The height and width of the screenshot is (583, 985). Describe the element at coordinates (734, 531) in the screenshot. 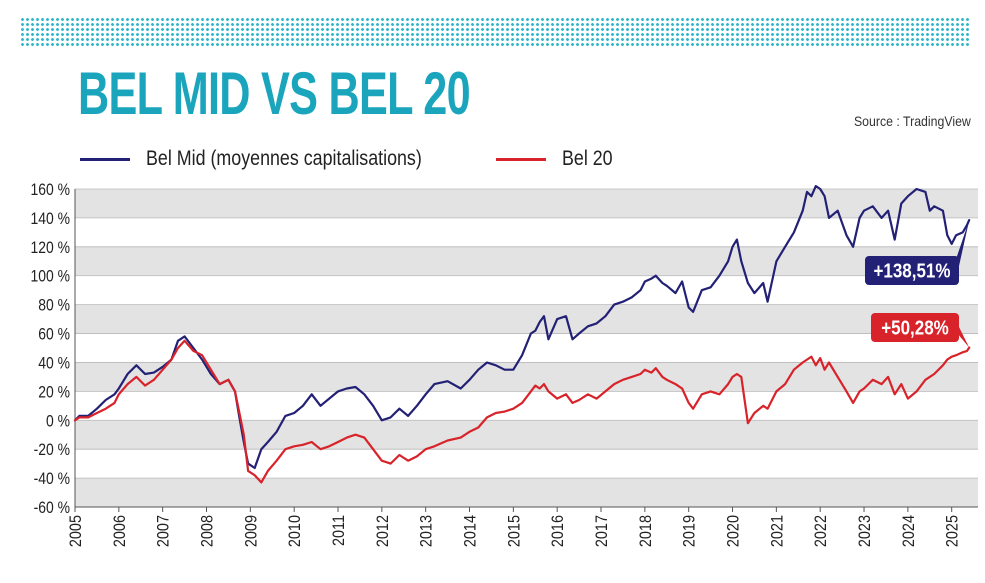

I see `x-tick-label: 2020` at that location.